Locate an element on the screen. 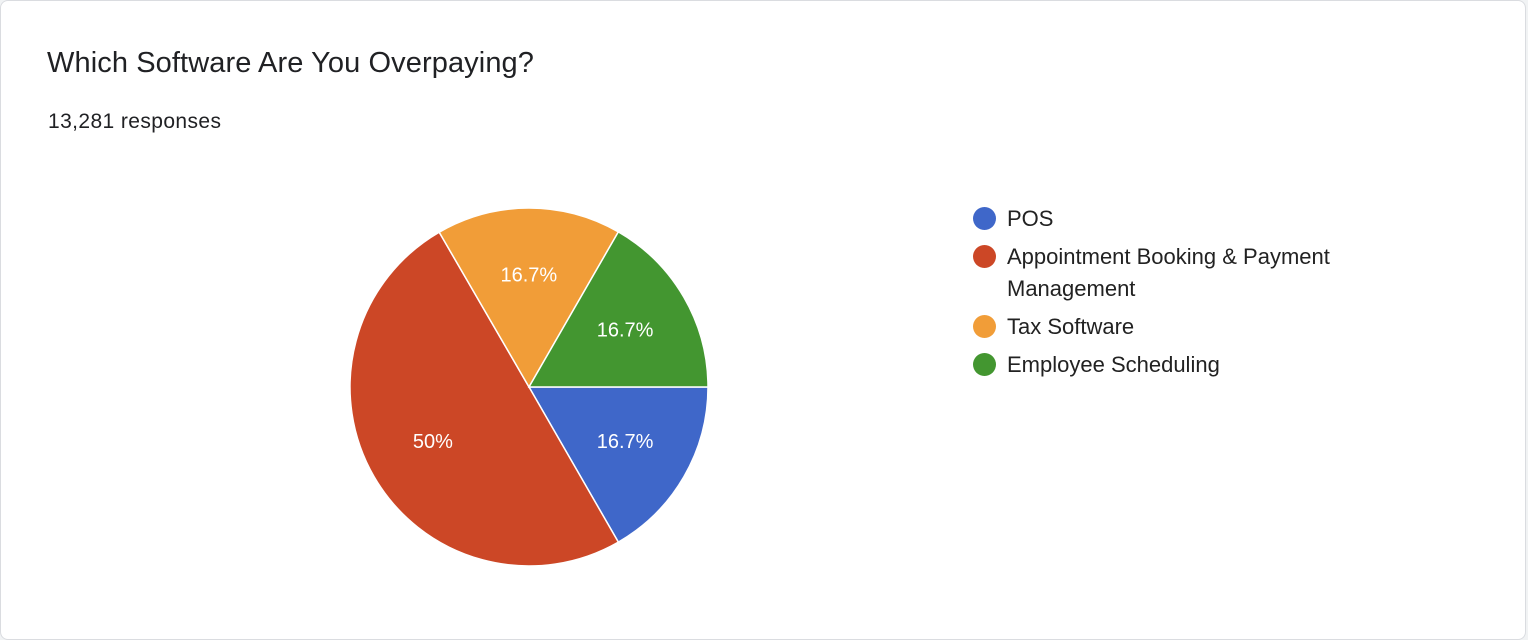 Image resolution: width=1528 pixels, height=640 pixels. legend-label-appointment-booking: Appointment Booking & Payment Management is located at coordinates (1168, 272).